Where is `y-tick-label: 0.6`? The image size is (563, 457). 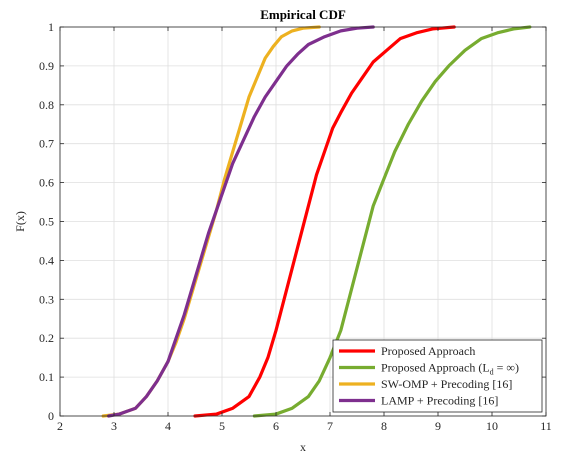 y-tick-label: 0.6 is located at coordinates (46, 183).